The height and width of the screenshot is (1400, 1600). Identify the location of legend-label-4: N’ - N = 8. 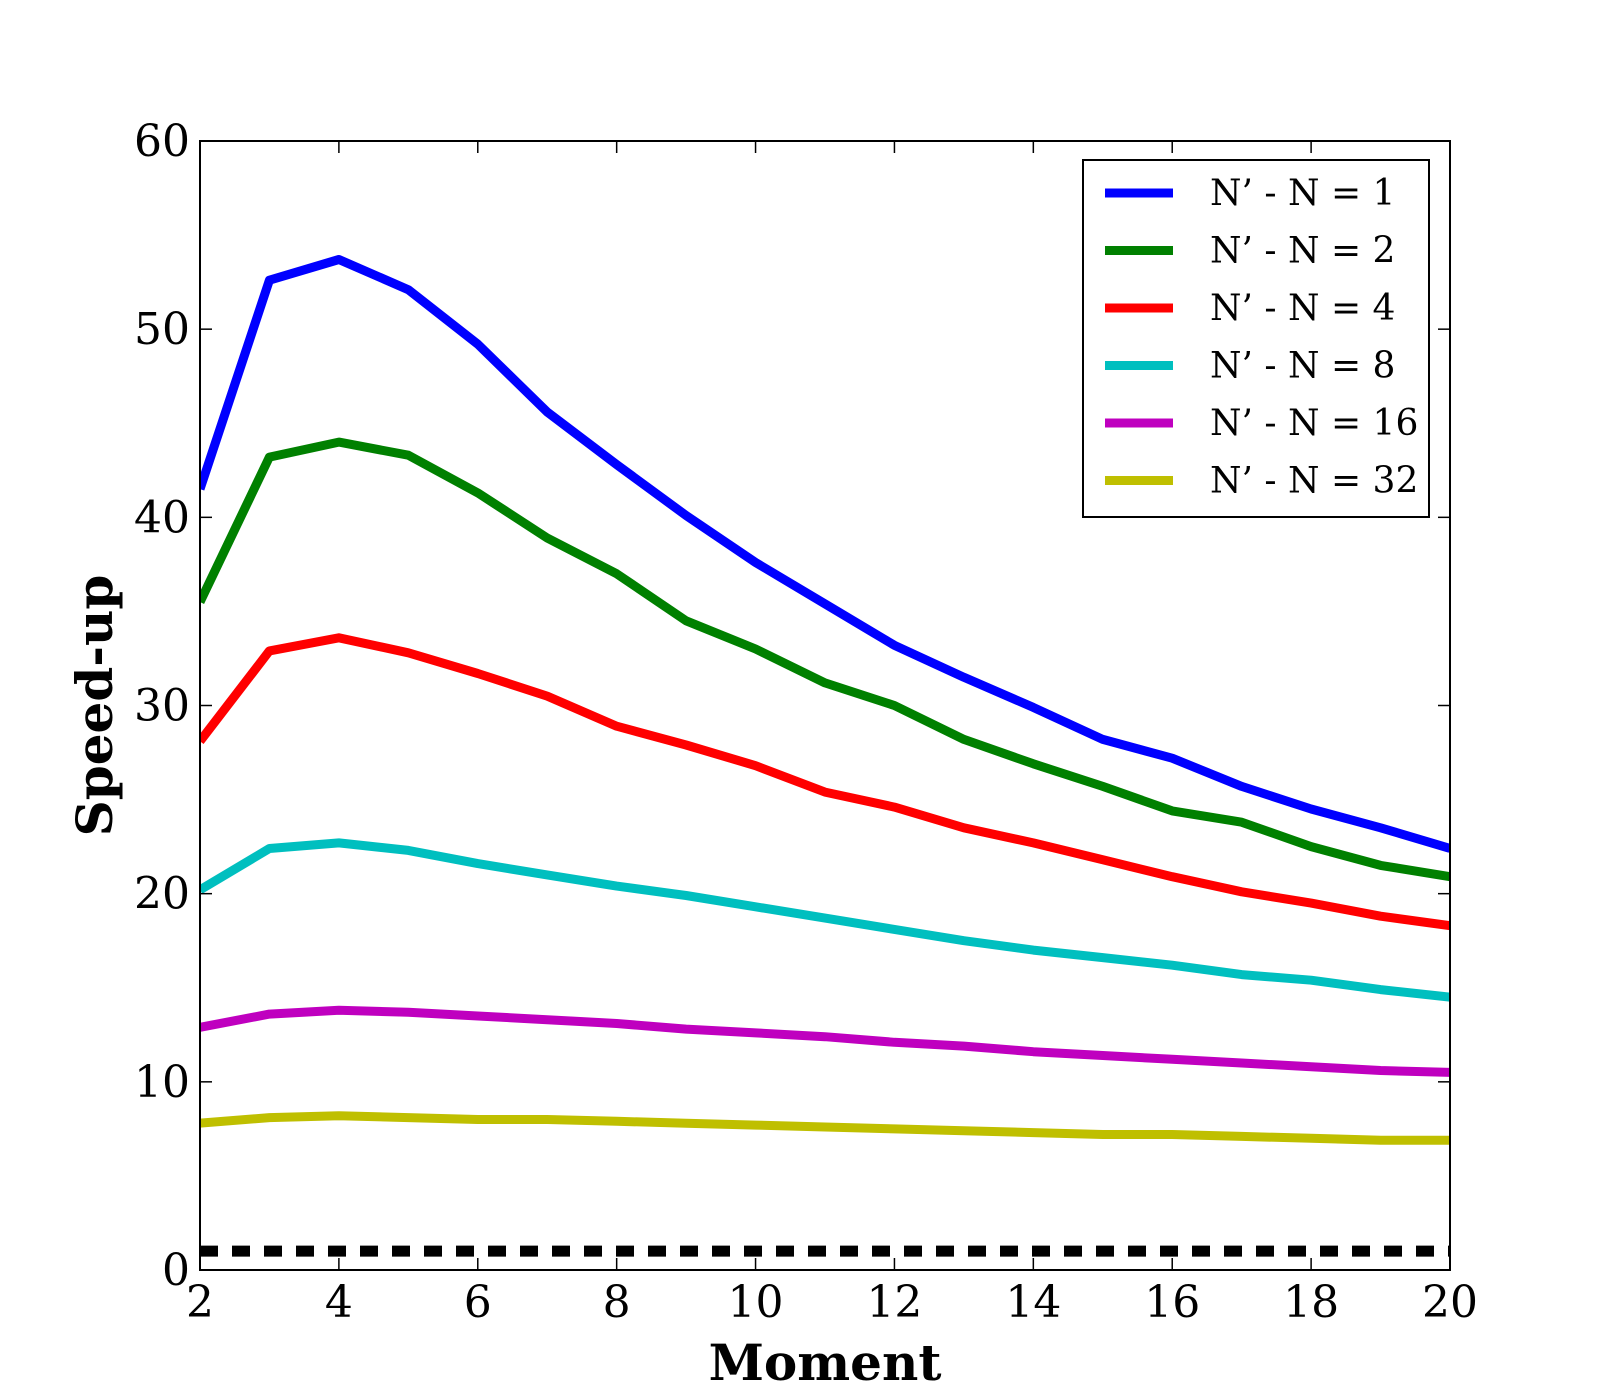
(1302, 366).